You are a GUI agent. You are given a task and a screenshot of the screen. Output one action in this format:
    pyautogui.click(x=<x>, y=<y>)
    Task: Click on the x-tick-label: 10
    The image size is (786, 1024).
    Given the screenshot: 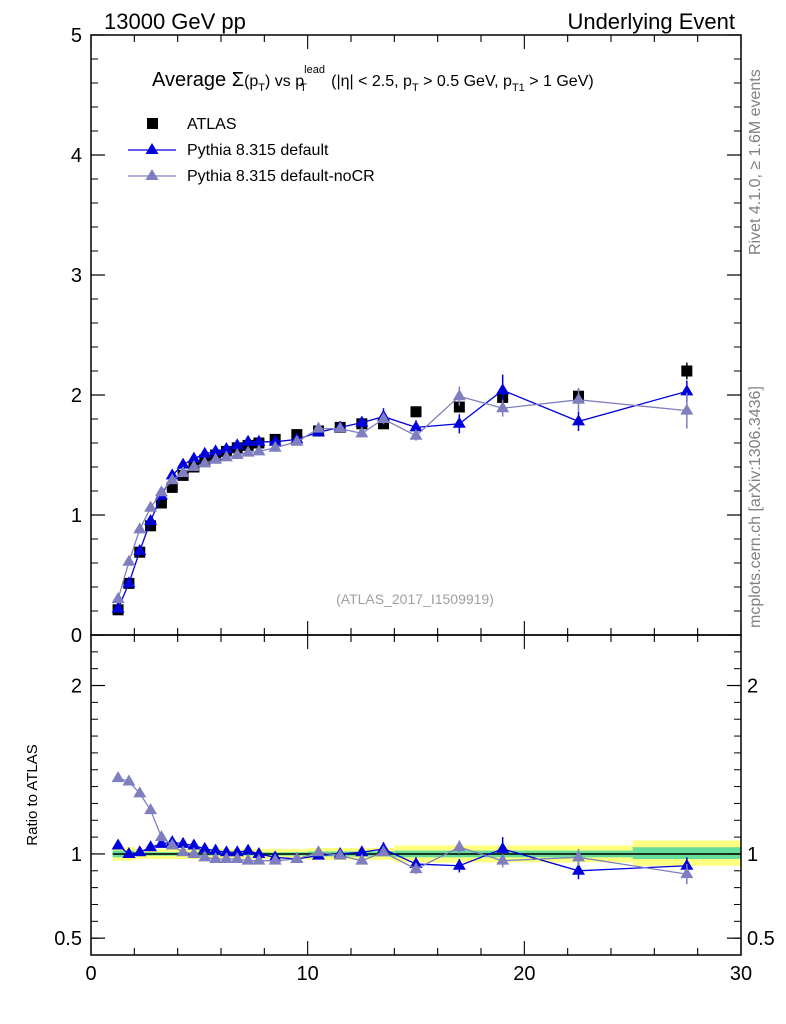 What is the action you would take?
    pyautogui.click(x=308, y=974)
    